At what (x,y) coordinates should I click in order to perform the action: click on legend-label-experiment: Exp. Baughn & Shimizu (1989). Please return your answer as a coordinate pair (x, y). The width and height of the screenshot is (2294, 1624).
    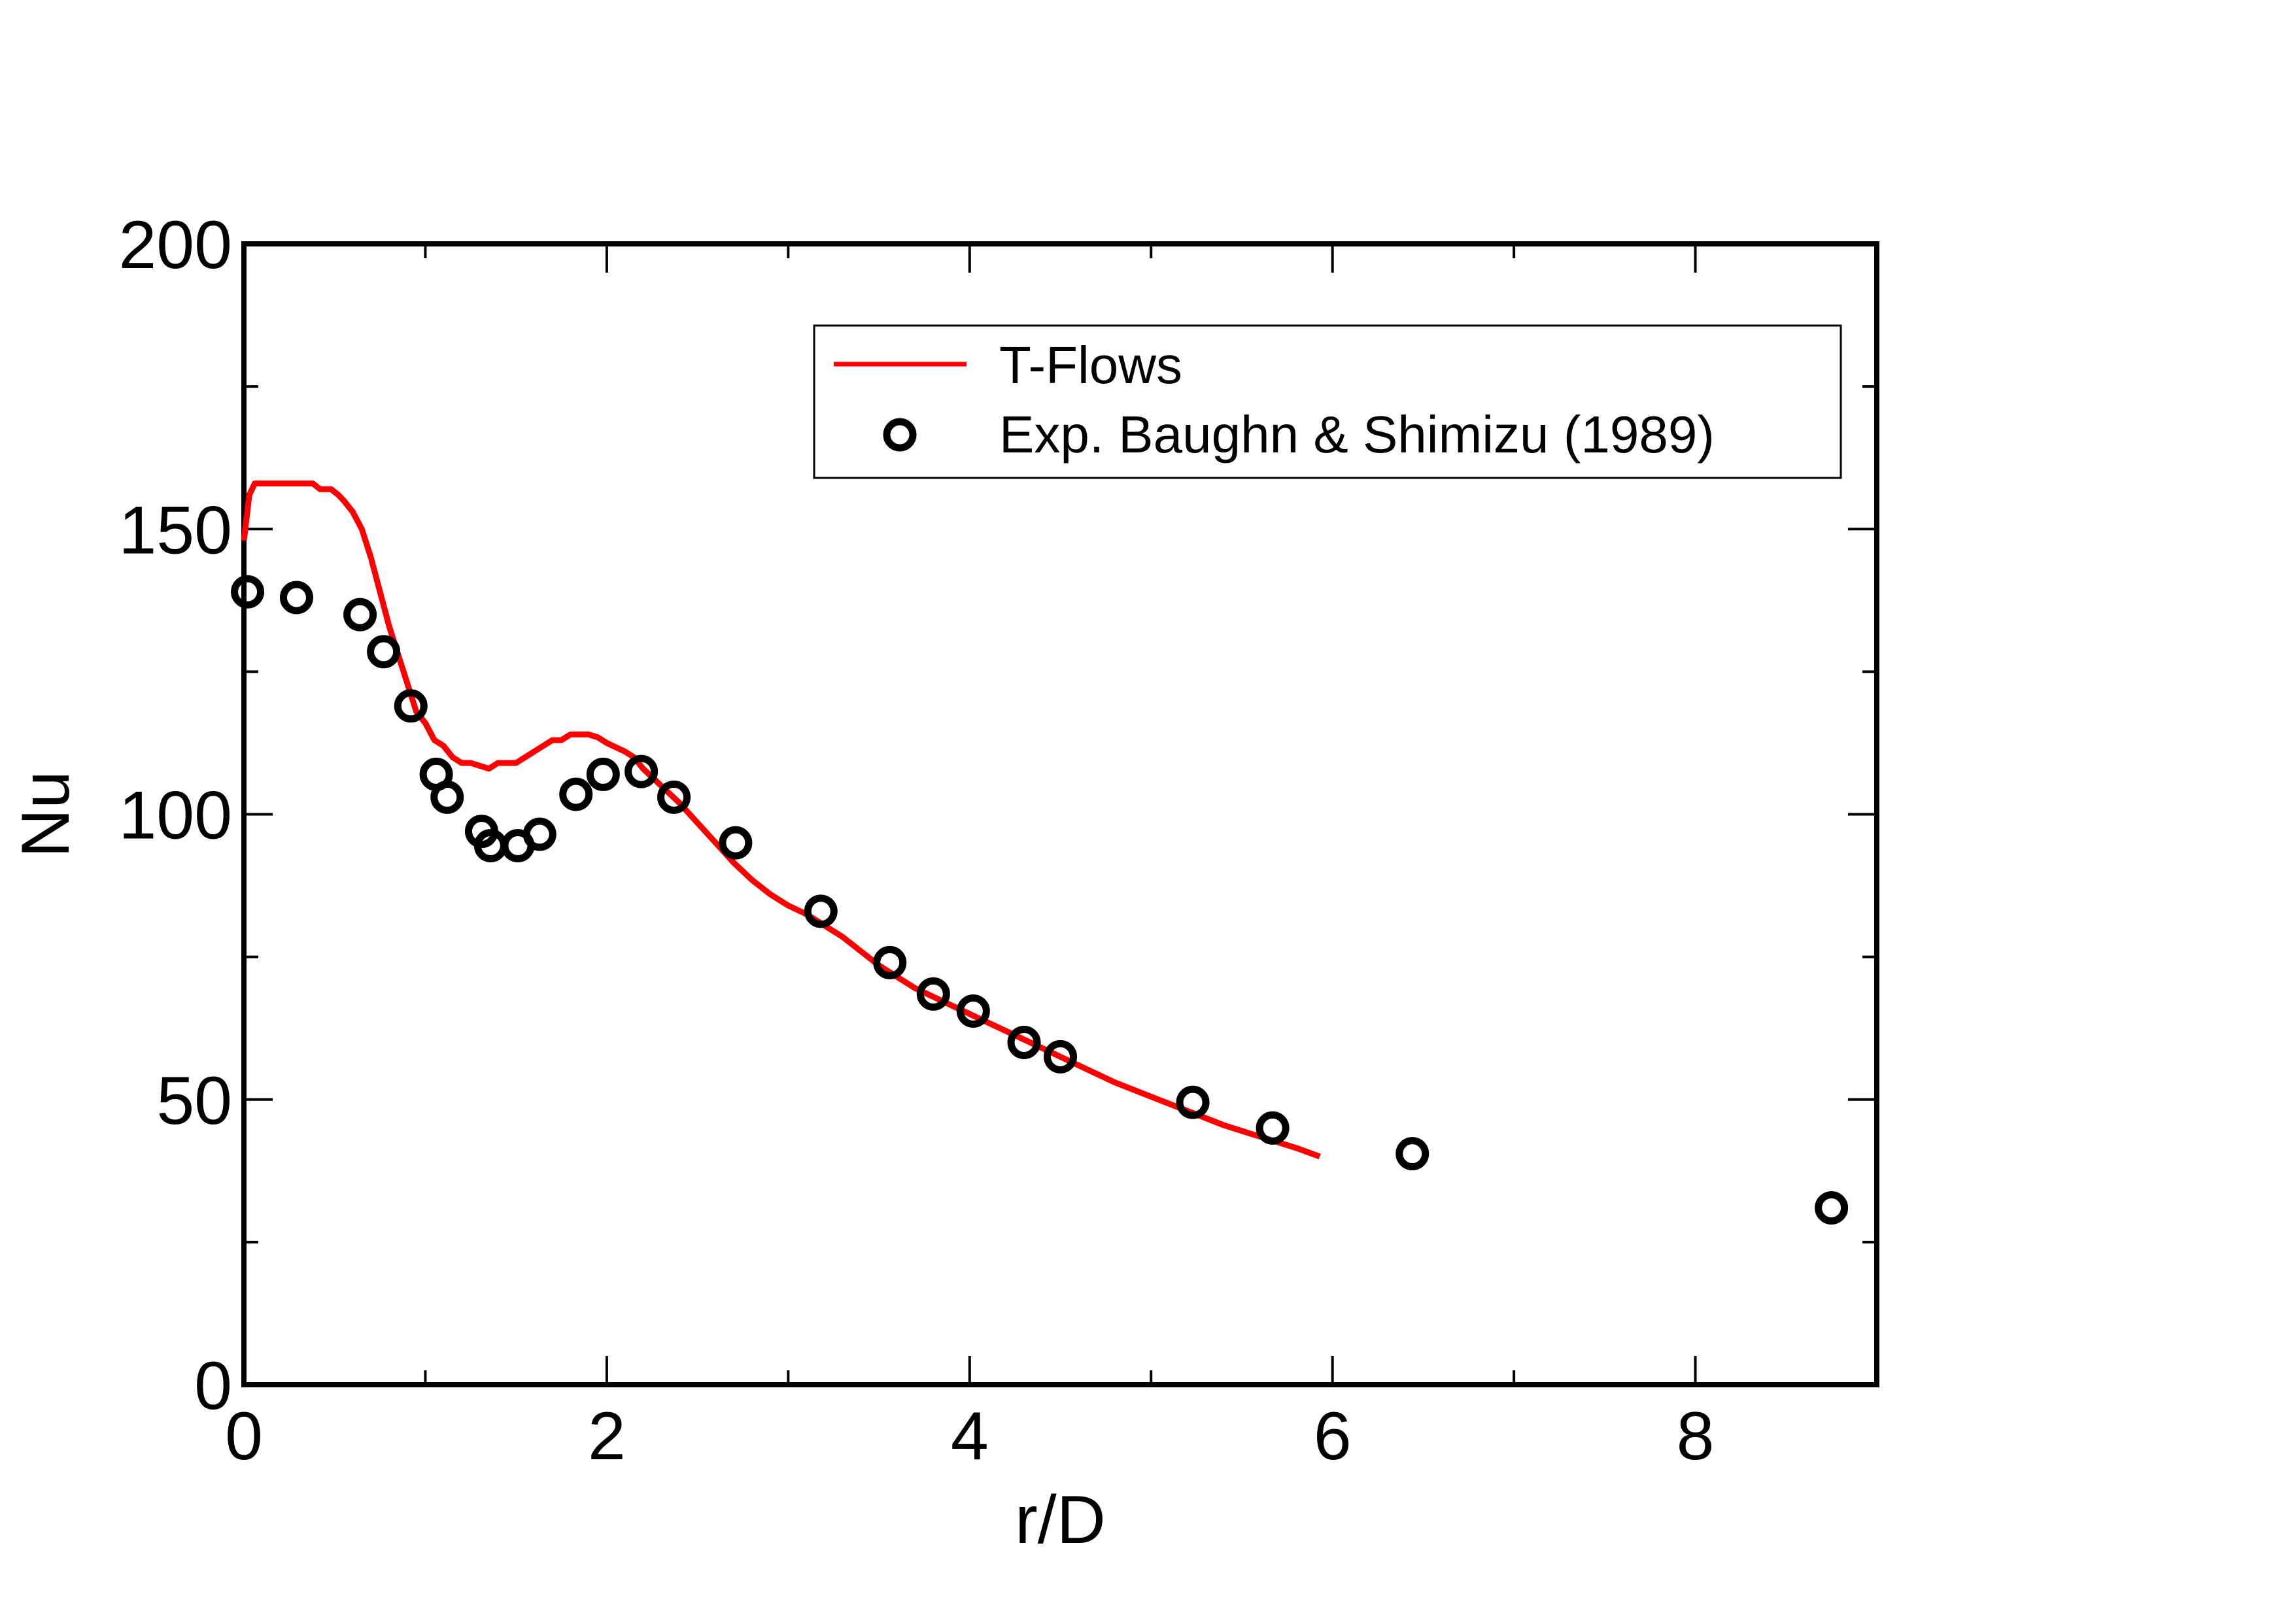
    Looking at the image, I should click on (1357, 434).